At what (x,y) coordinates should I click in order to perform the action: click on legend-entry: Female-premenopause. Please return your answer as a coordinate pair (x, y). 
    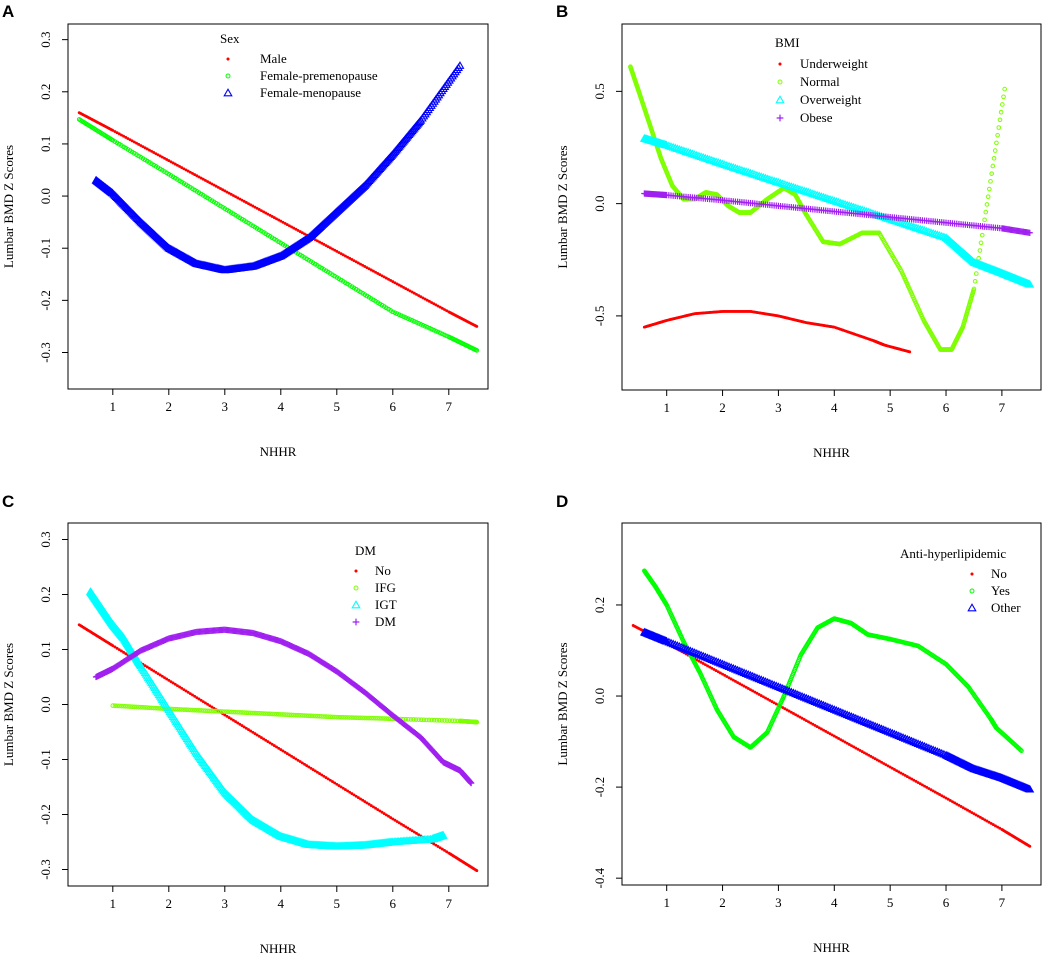
    Looking at the image, I should click on (319, 75).